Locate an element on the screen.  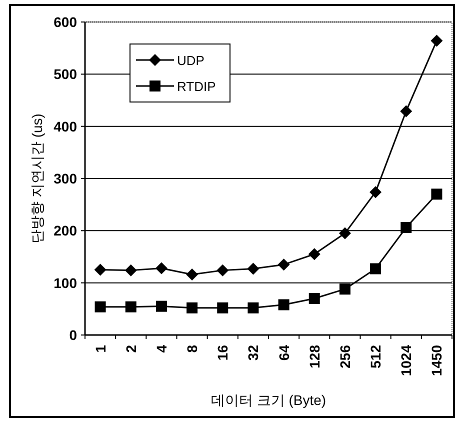
x-tick-label: 512 is located at coordinates (376, 356).